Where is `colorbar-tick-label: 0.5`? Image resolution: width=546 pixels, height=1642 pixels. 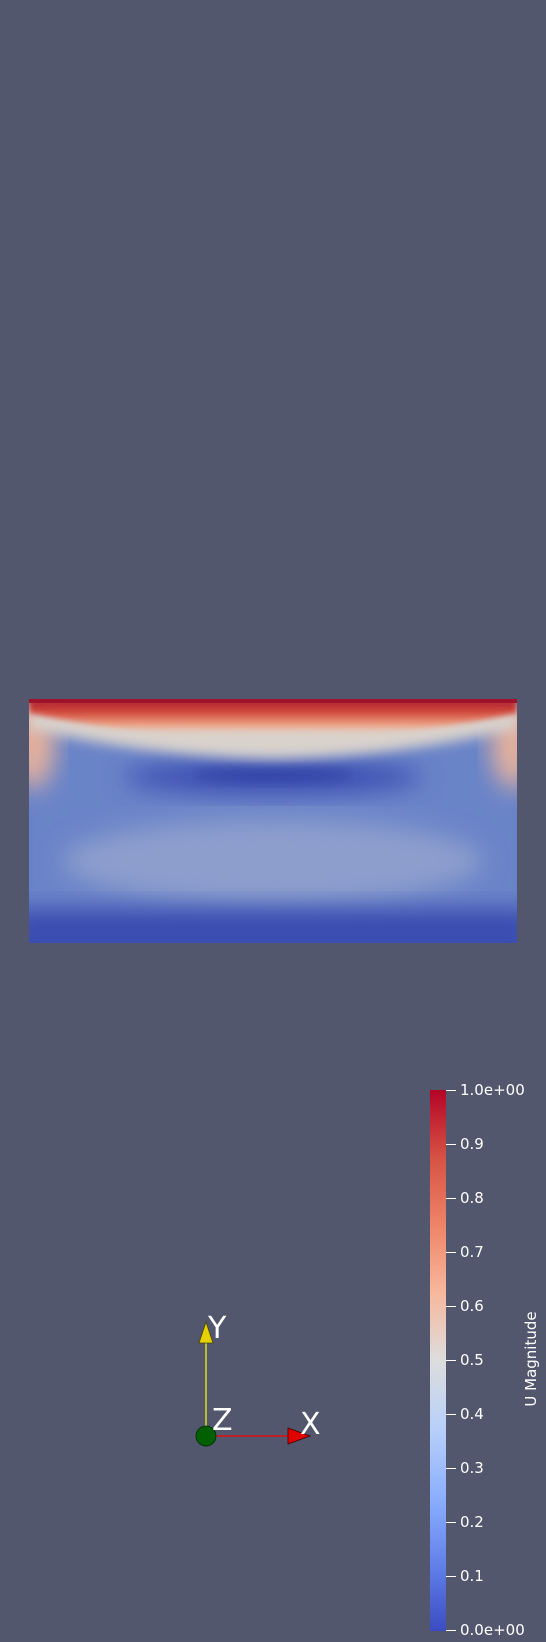
colorbar-tick-label: 0.5 is located at coordinates (472, 1360).